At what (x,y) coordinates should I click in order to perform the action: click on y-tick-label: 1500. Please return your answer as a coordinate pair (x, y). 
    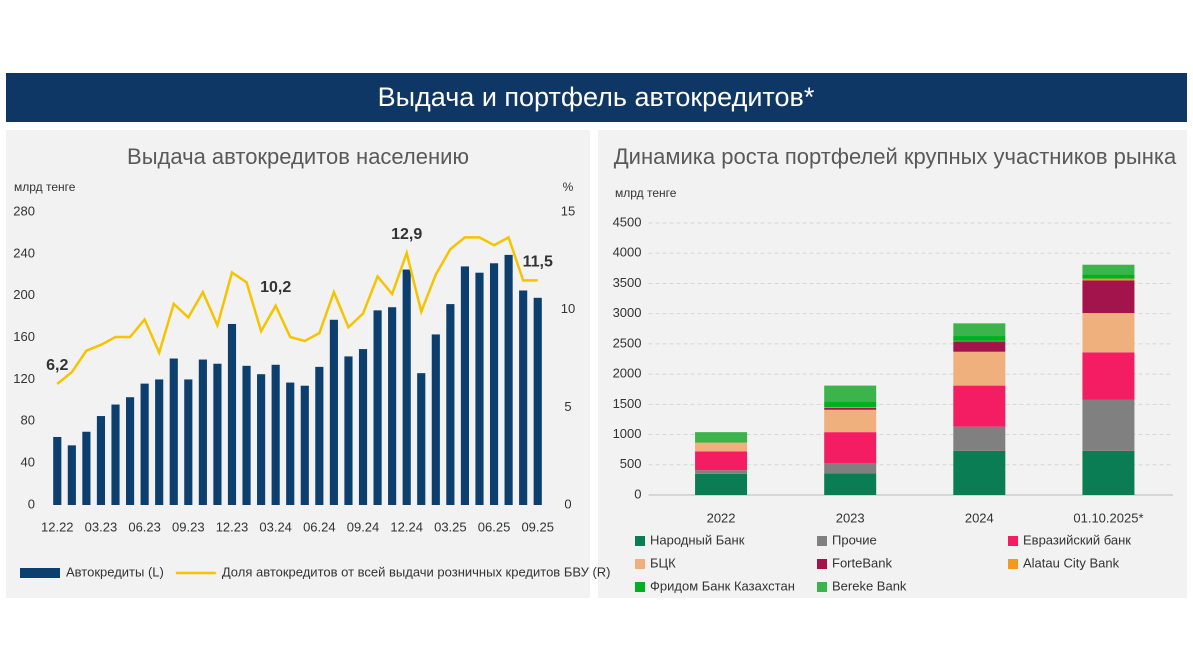
    Looking at the image, I should click on (627, 403).